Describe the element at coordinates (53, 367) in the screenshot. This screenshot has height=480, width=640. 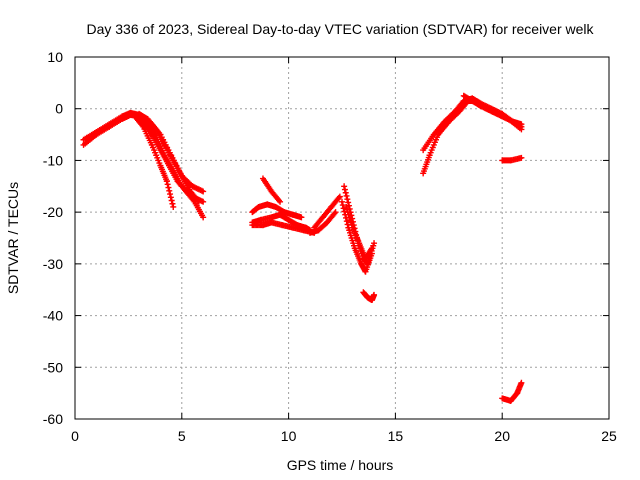
I see `y-tick-label: -50` at that location.